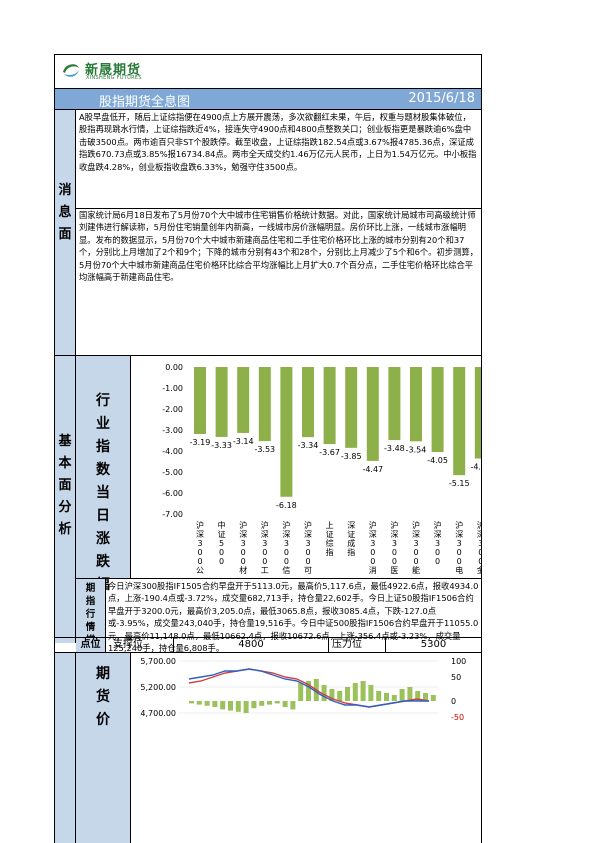 This screenshot has width=595, height=843. Describe the element at coordinates (103, 493) in the screenshot. I see `industry-chart-label-text: 行业指数当日涨跌幅` at that location.